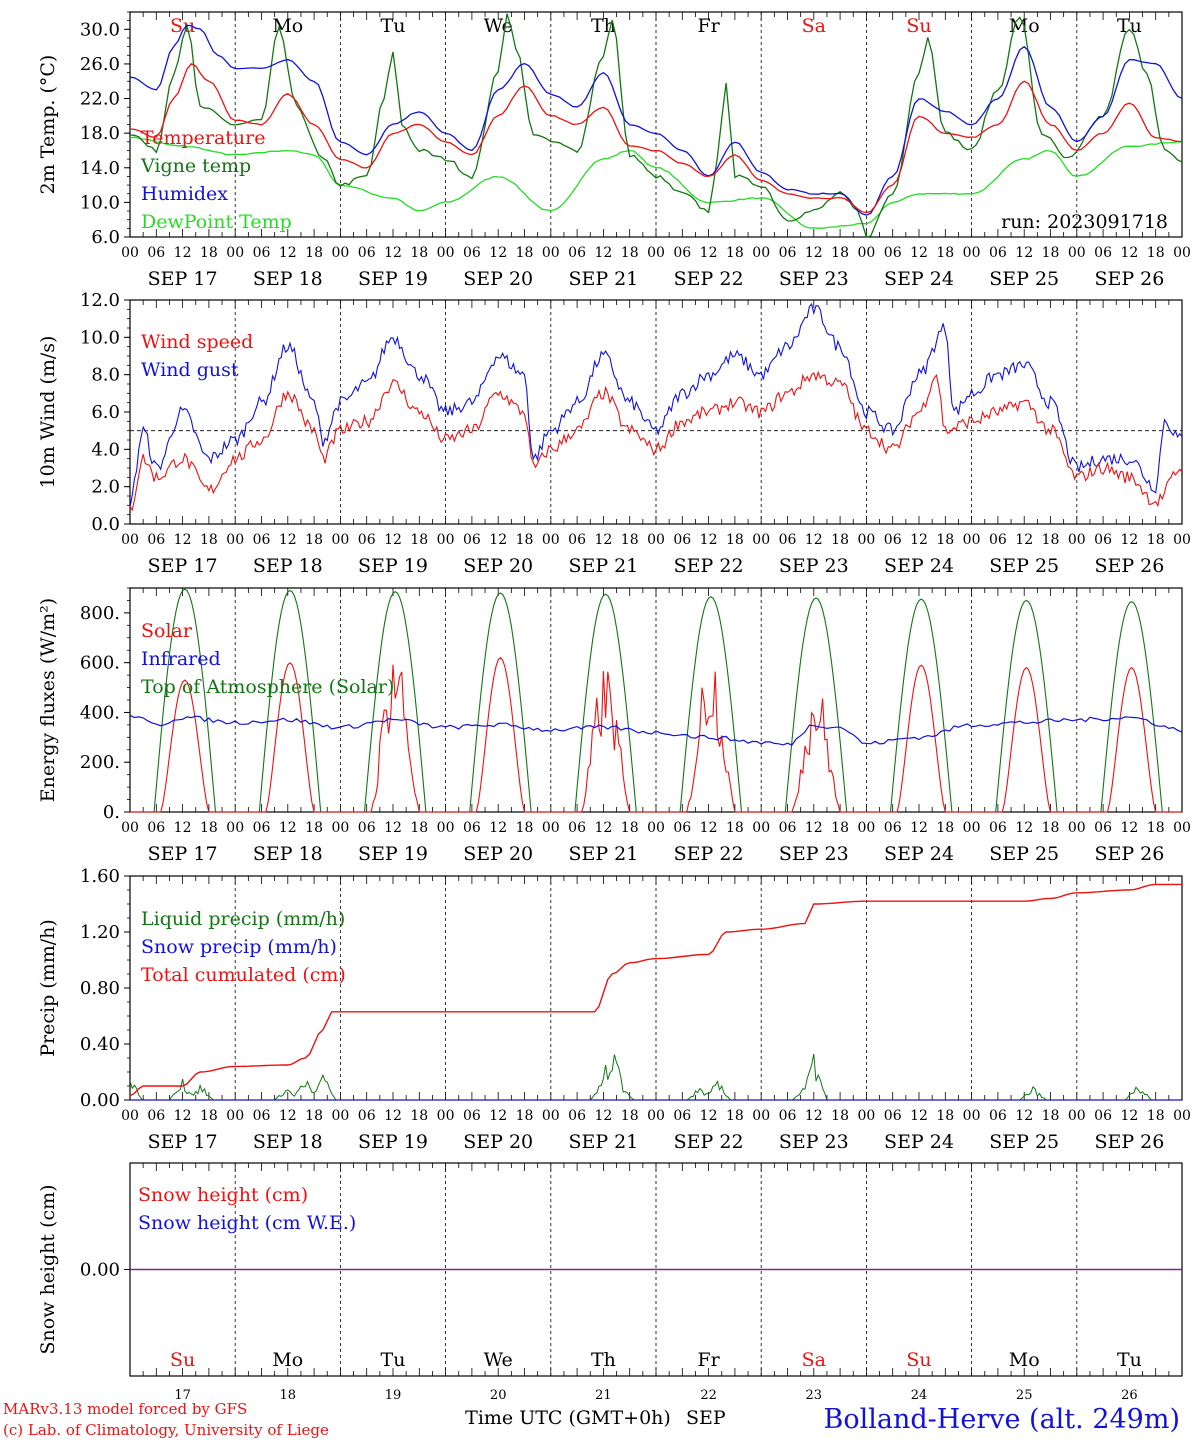 The width and height of the screenshot is (1194, 1440). I want to click on y-tick-label: 400., so click(100, 712).